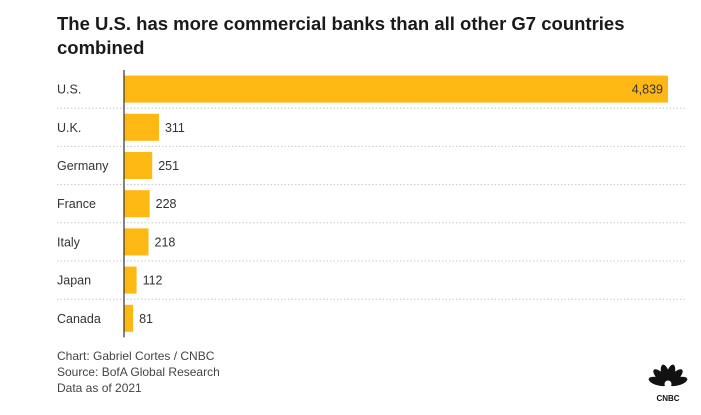  I want to click on category-label: U.K., so click(69, 128).